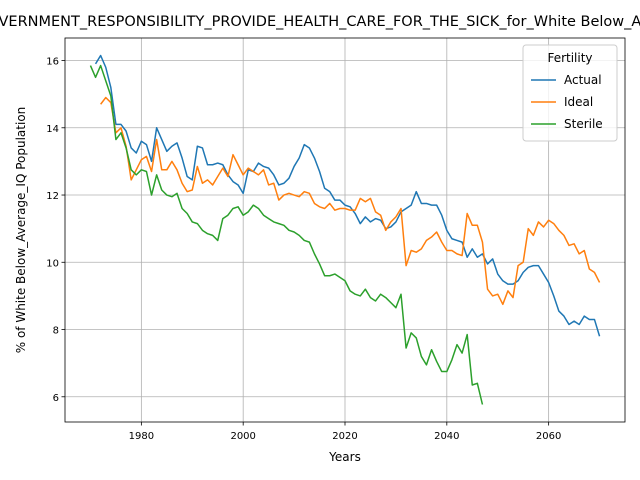 The image size is (640, 480). What do you see at coordinates (569, 58) in the screenshot?
I see `legend-title: Fertility` at bounding box center [569, 58].